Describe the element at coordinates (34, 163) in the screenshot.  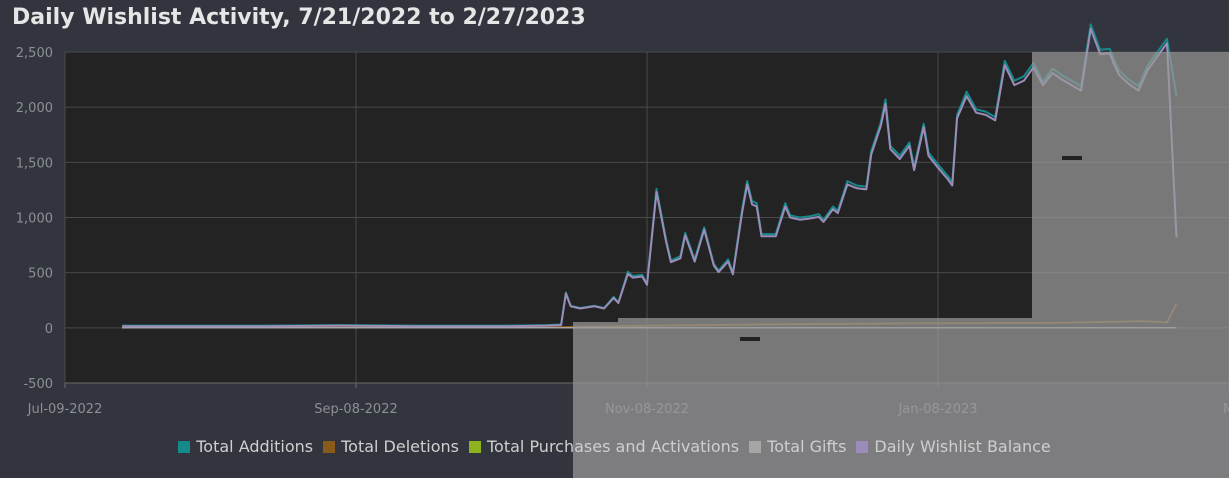
I see `y-tick-label: 1,500` at that location.